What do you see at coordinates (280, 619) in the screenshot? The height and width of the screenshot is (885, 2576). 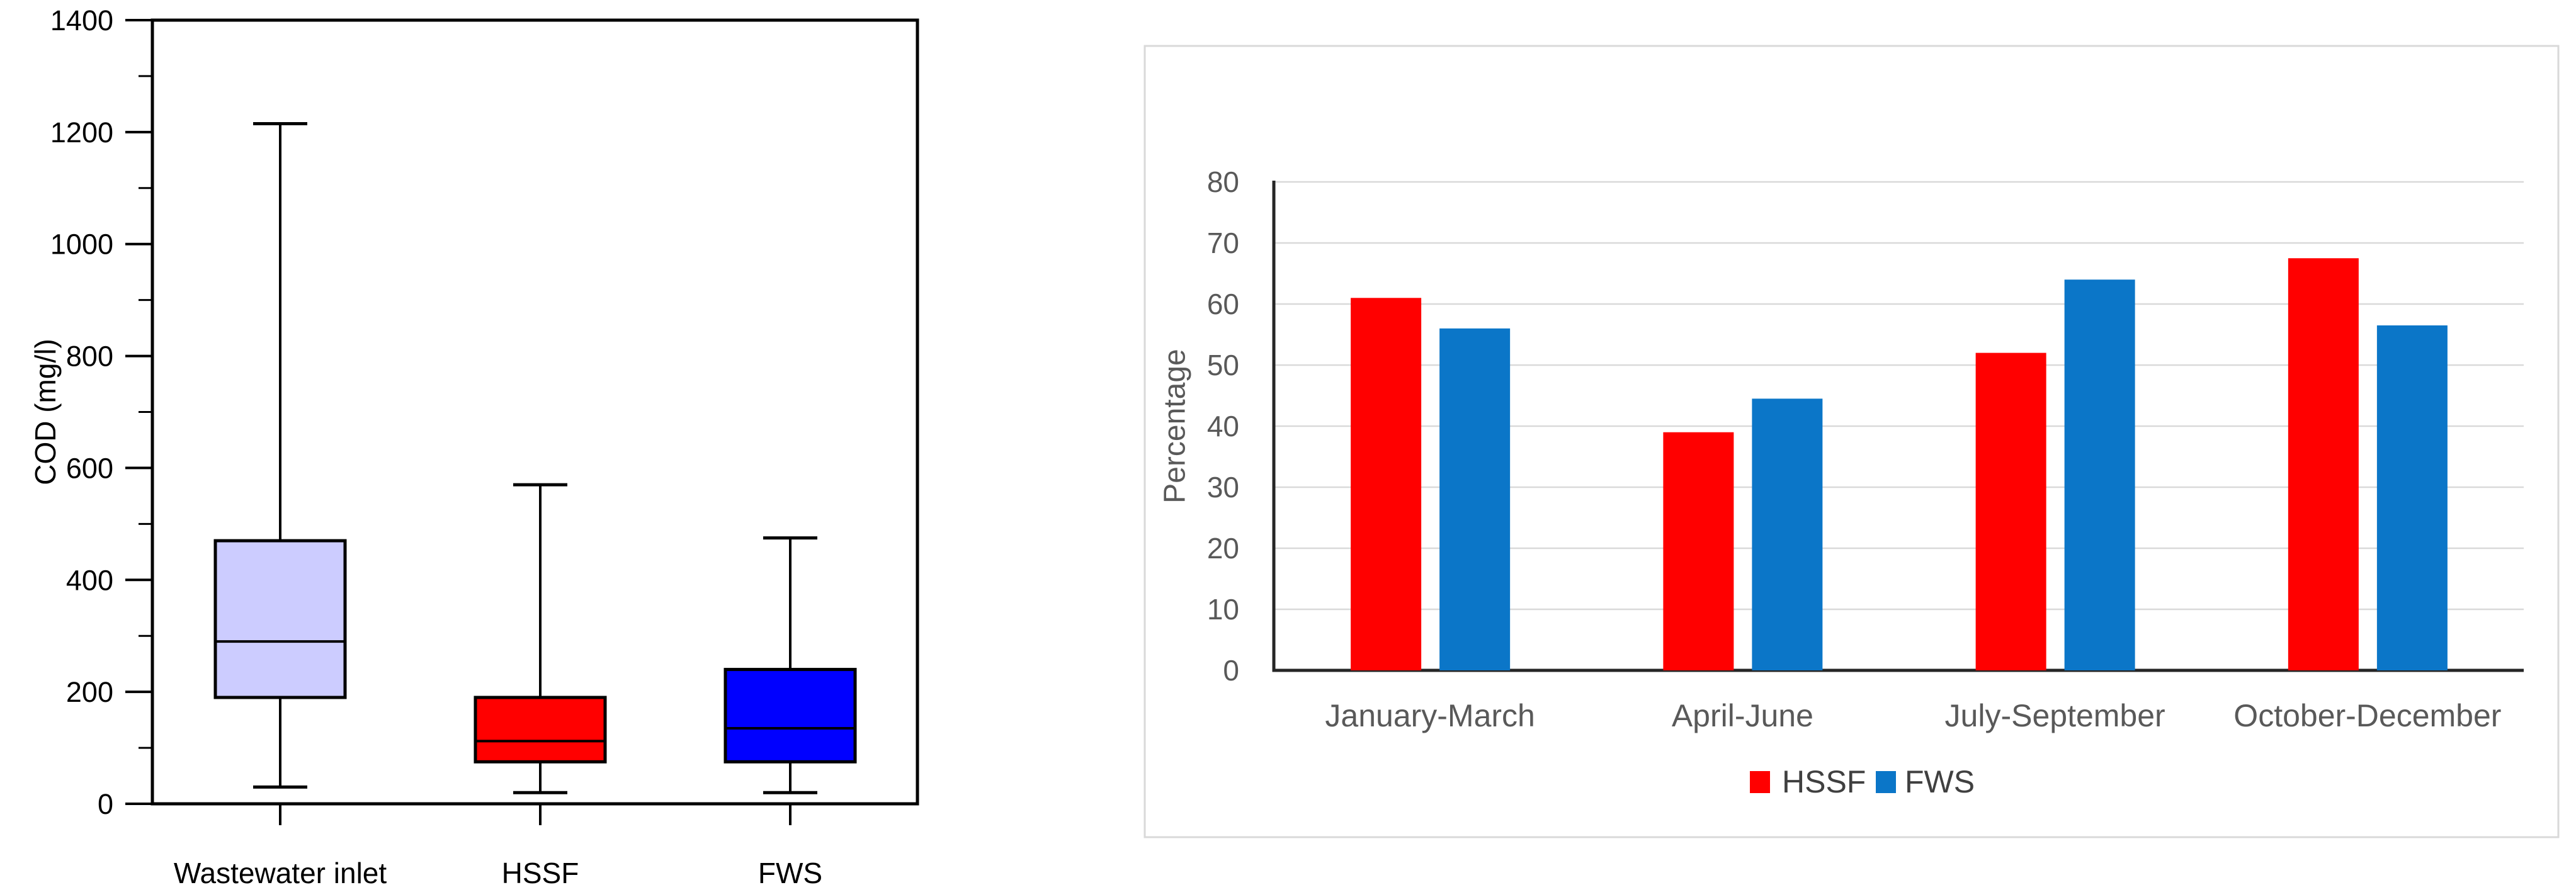 I see `box-wastewater-inlet` at bounding box center [280, 619].